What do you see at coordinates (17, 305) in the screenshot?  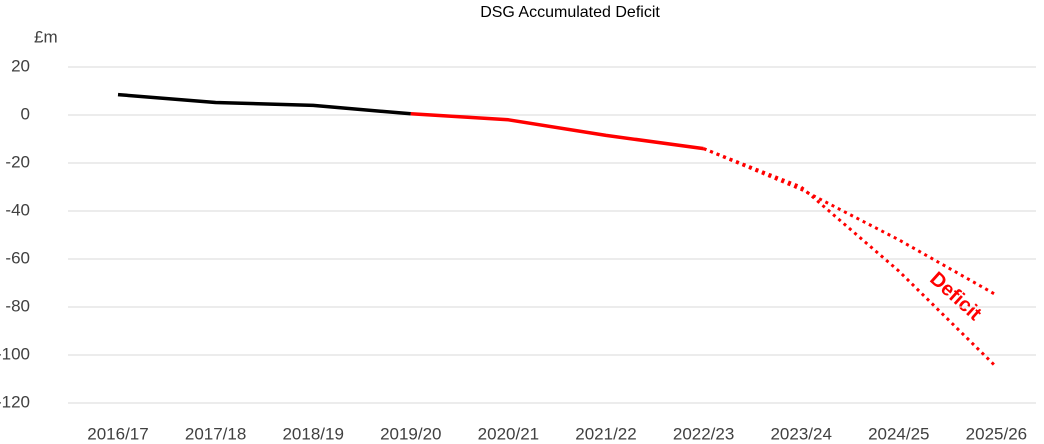 I see `y-tick-label: -80` at bounding box center [17, 305].